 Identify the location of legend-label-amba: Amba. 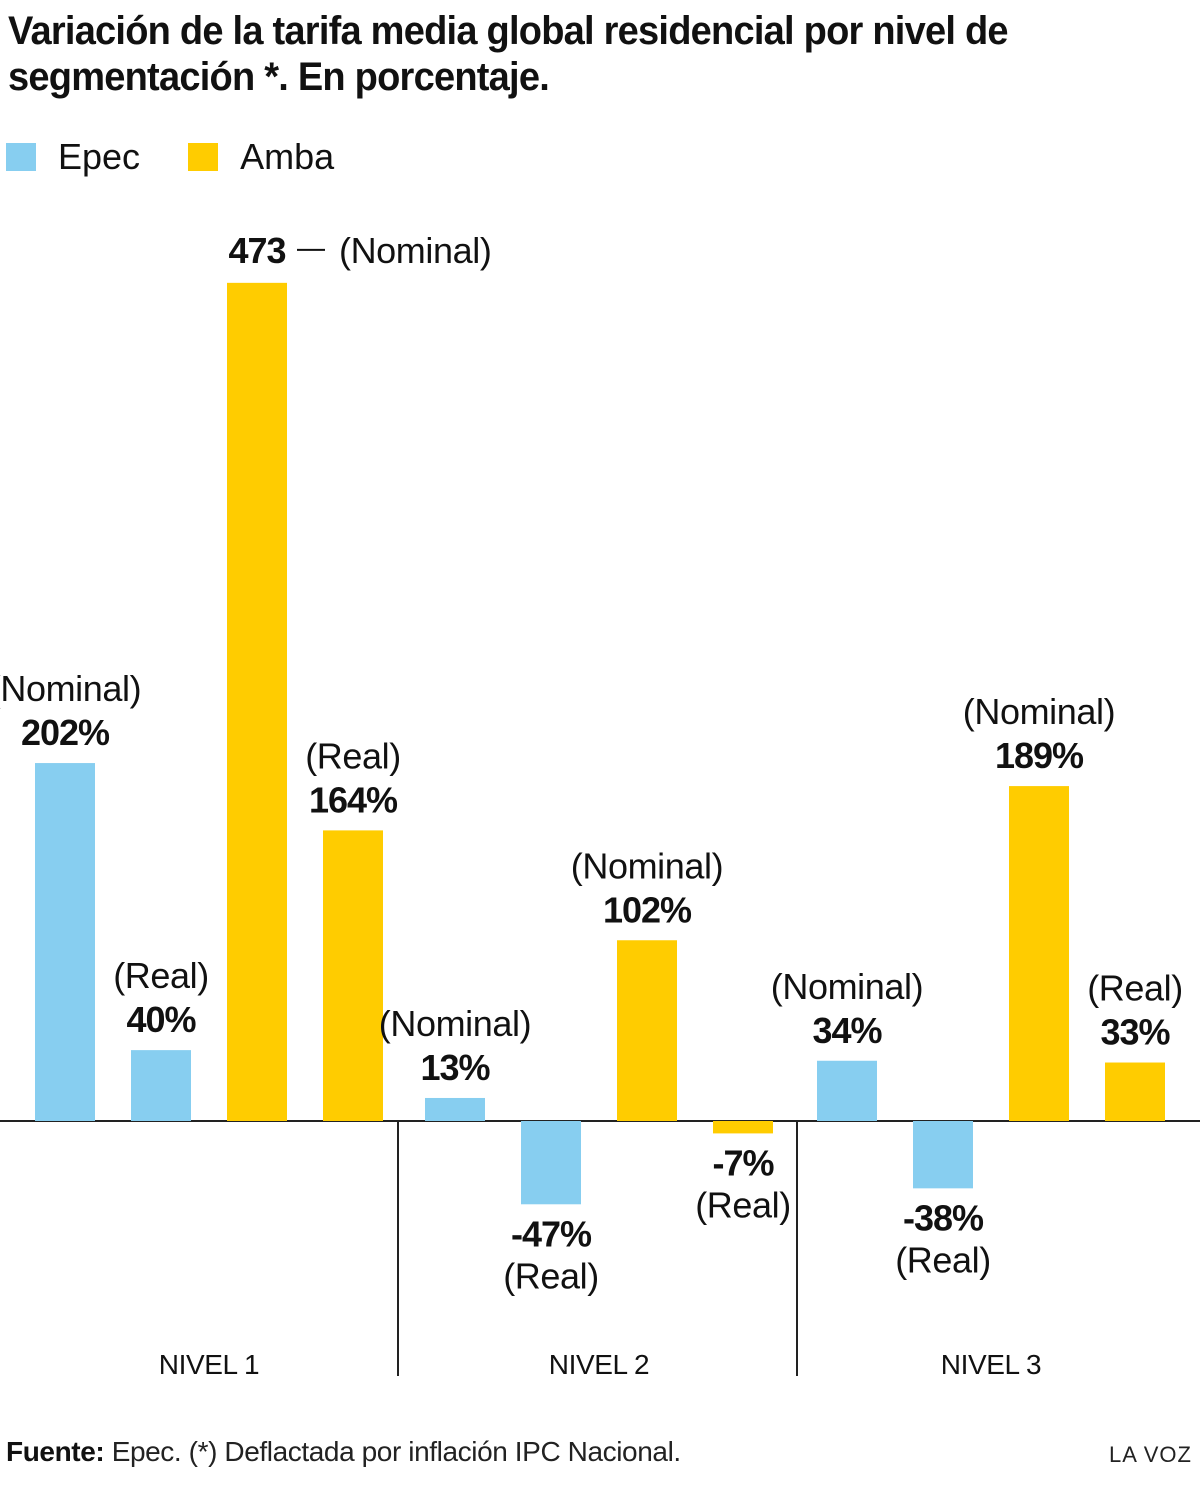
(287, 156).